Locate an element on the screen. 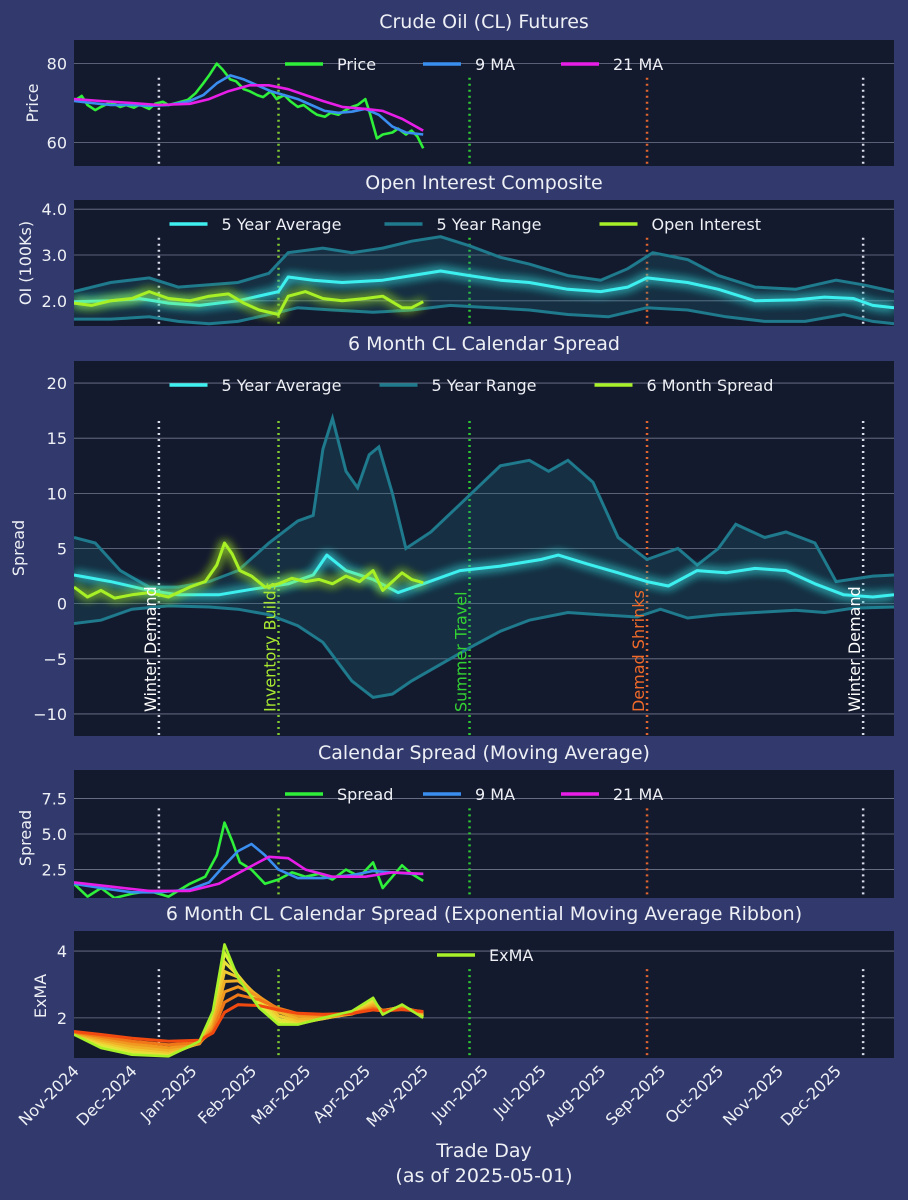 The image size is (908, 1200). ema-ribbon-line is located at coordinates (249, 1023).